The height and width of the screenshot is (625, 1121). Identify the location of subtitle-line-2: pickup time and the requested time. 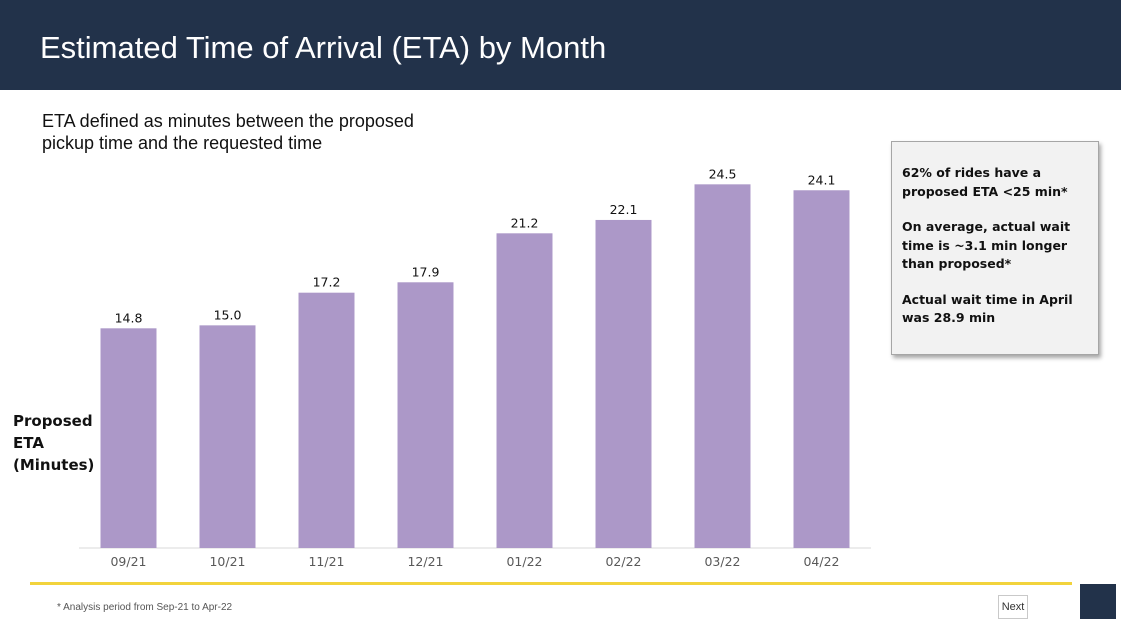
(182, 143).